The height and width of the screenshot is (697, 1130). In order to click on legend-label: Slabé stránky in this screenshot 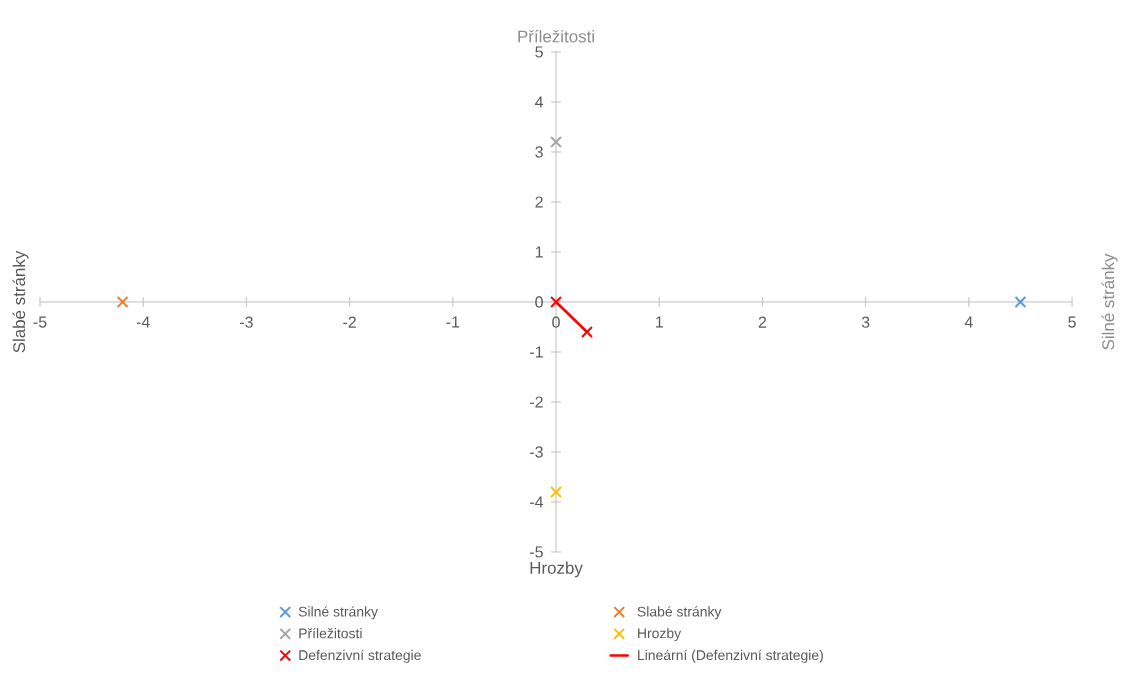, I will do `click(679, 613)`.